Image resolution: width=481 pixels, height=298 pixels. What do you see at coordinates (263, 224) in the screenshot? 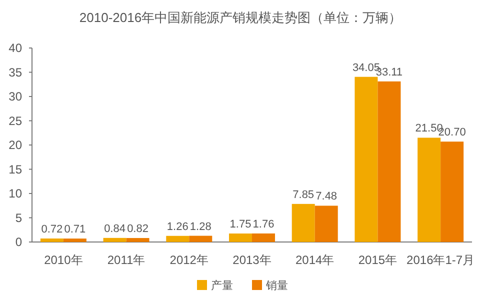
I see `data-label: 1.76` at bounding box center [263, 224].